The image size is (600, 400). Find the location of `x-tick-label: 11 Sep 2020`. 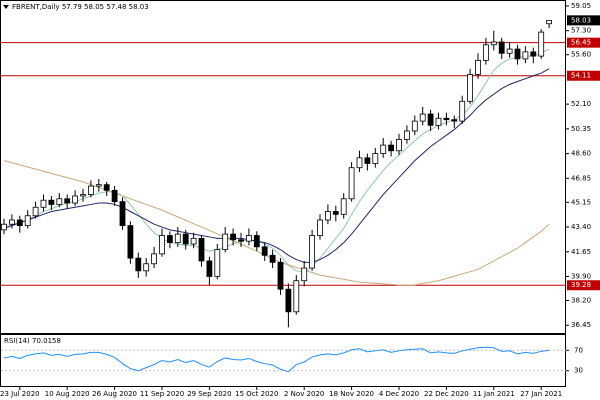

x-tick-label: 11 Sep 2020 is located at coordinates (162, 394).